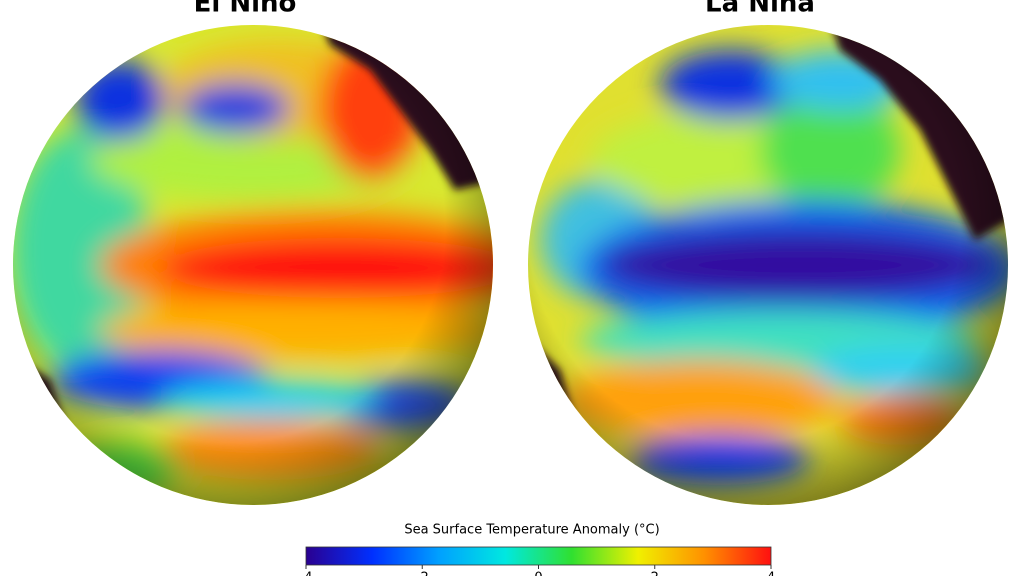 This screenshot has width=1024, height=576. What do you see at coordinates (531, 530) in the screenshot?
I see `colorbar-label: Sea Surface Temperature Anomaly (°C)` at bounding box center [531, 530].